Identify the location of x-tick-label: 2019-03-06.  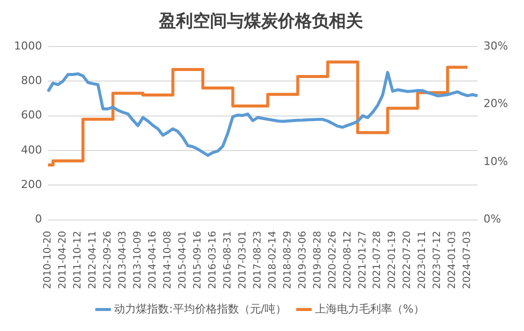
(302, 260).